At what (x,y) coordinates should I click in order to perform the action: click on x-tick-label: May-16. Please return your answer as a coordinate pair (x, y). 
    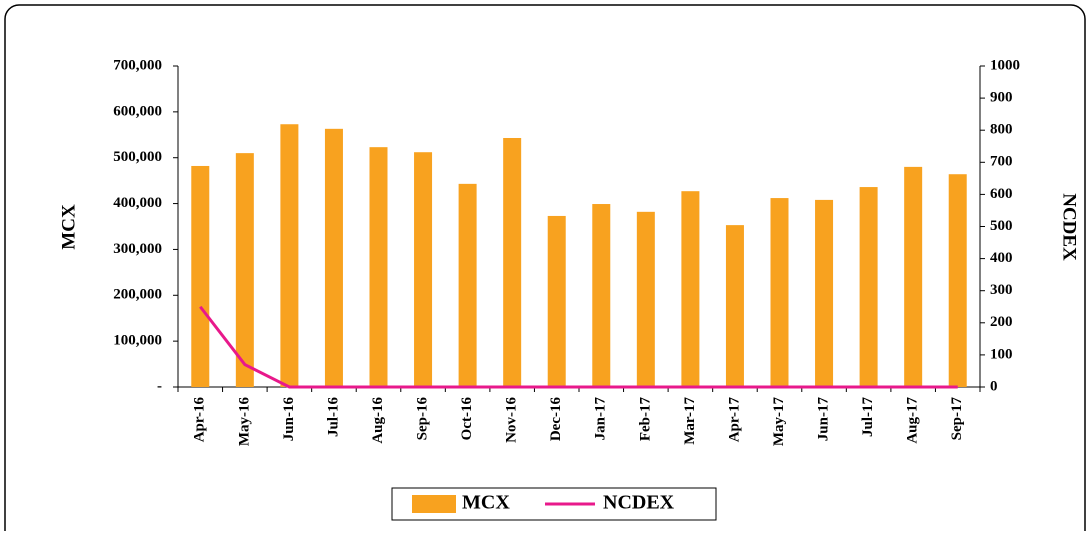
    Looking at the image, I should click on (244, 422).